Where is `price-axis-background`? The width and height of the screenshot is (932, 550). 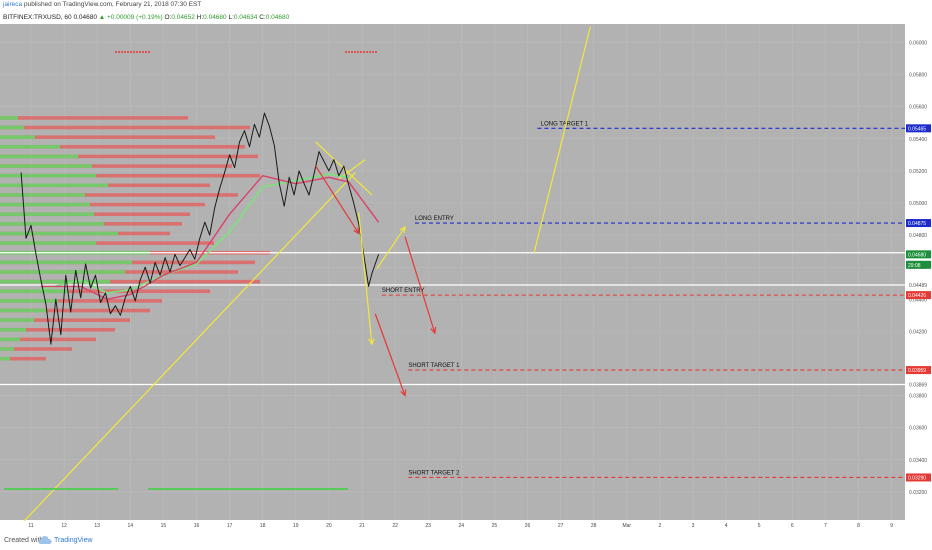 price-axis-background is located at coordinates (918, 272).